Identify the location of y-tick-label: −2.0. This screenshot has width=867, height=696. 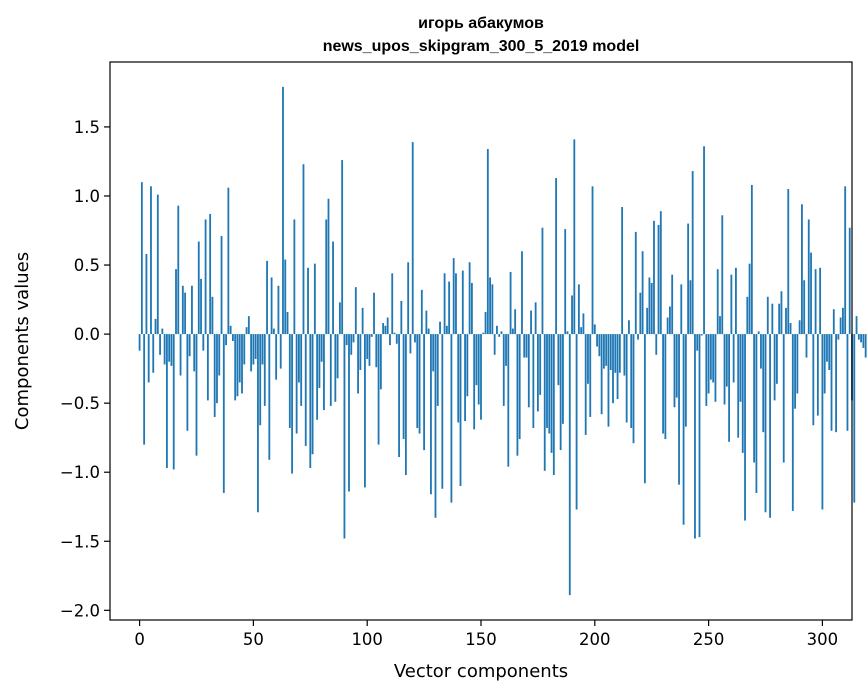
(80, 610).